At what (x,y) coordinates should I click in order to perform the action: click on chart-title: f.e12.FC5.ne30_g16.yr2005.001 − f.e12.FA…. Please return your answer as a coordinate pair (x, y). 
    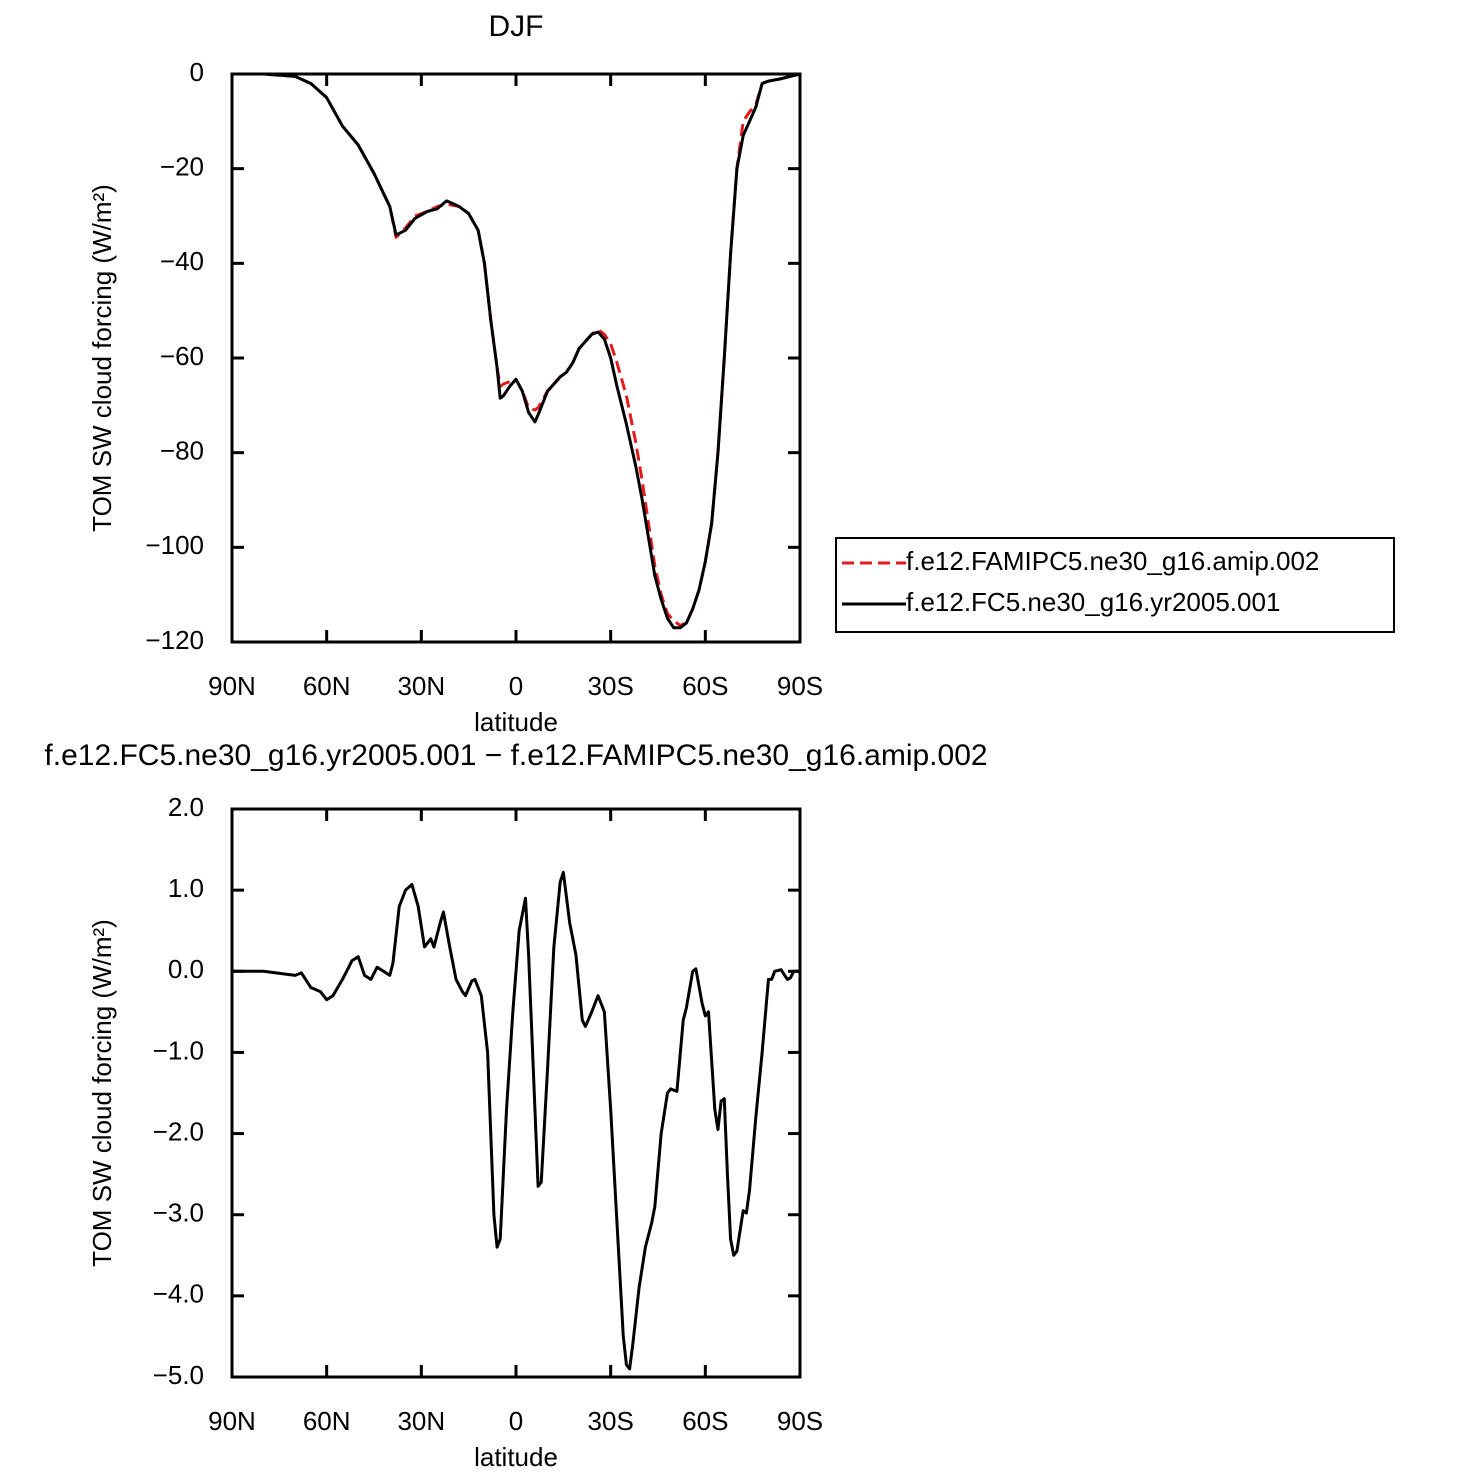
    Looking at the image, I should click on (515, 755).